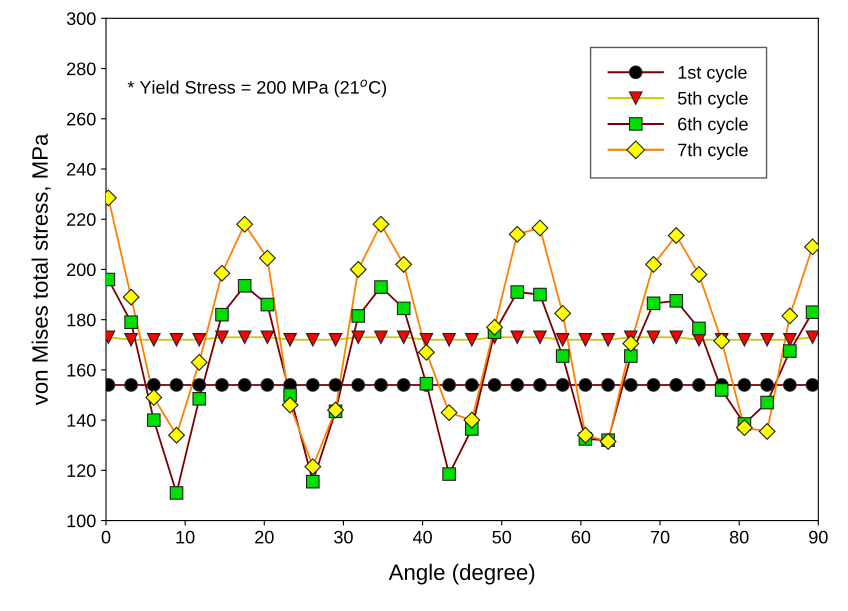 The width and height of the screenshot is (848, 611). I want to click on y-tick-label: 100, so click(82, 521).